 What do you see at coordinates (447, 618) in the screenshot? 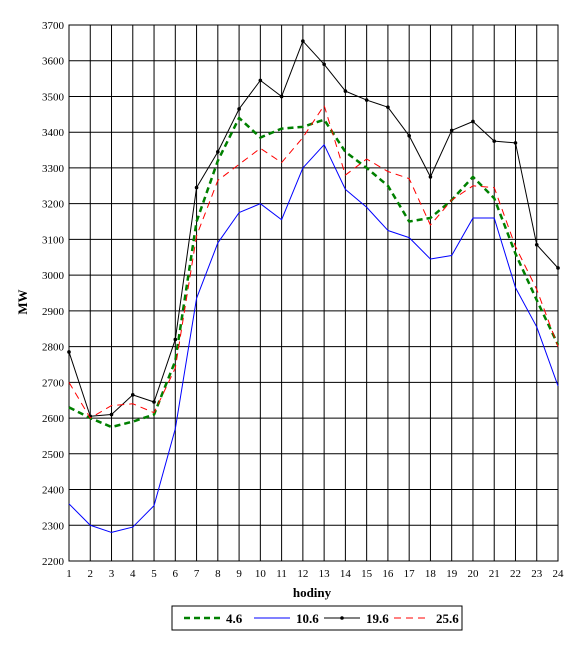
I see `legend-label: 25.6` at bounding box center [447, 618].